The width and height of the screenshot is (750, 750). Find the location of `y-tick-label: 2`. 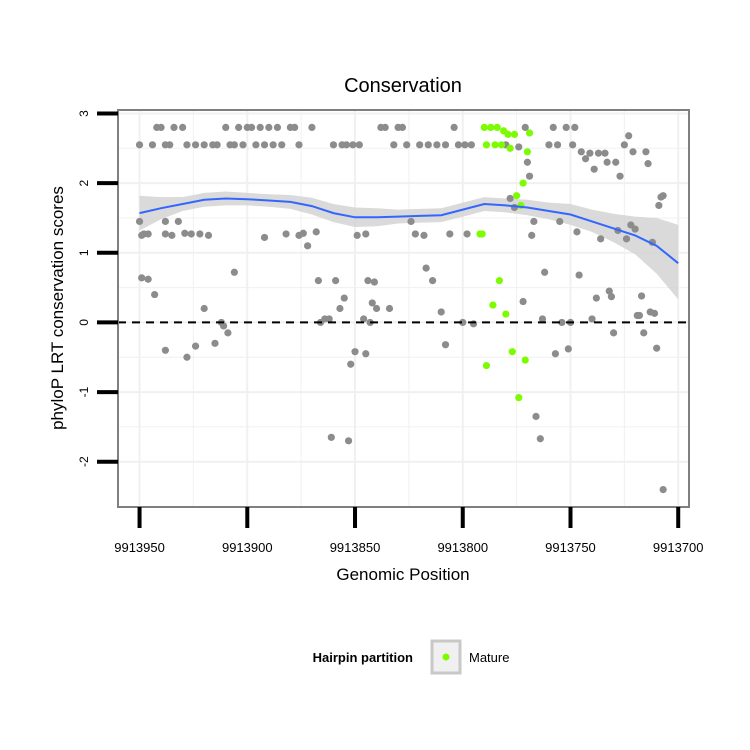

y-tick-label: 2 is located at coordinates (84, 182).